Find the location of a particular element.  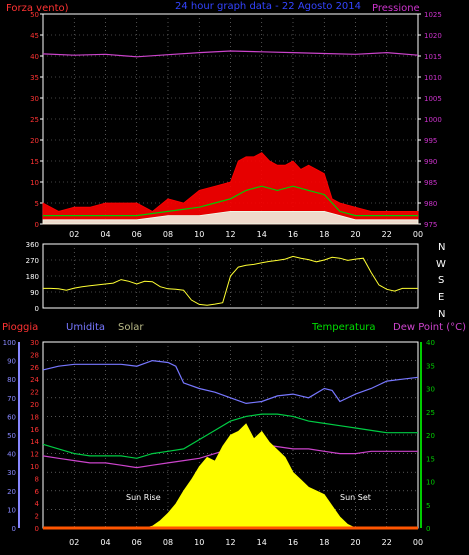

rain-tick-label: 20 is located at coordinates (34, 405).